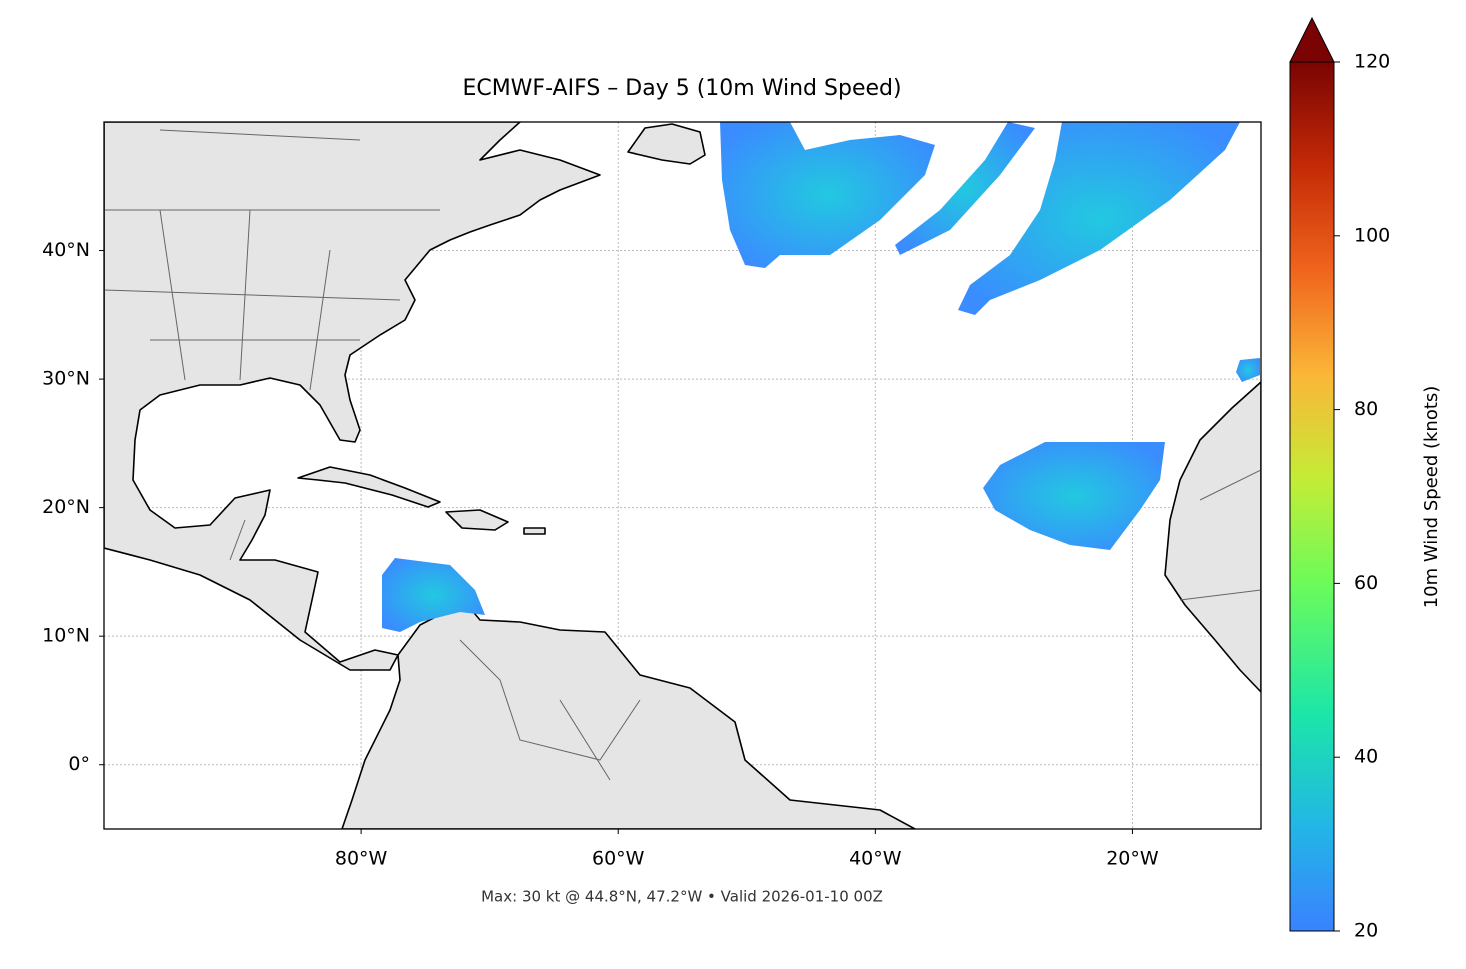  I want to click on hispaniola, so click(477, 520).